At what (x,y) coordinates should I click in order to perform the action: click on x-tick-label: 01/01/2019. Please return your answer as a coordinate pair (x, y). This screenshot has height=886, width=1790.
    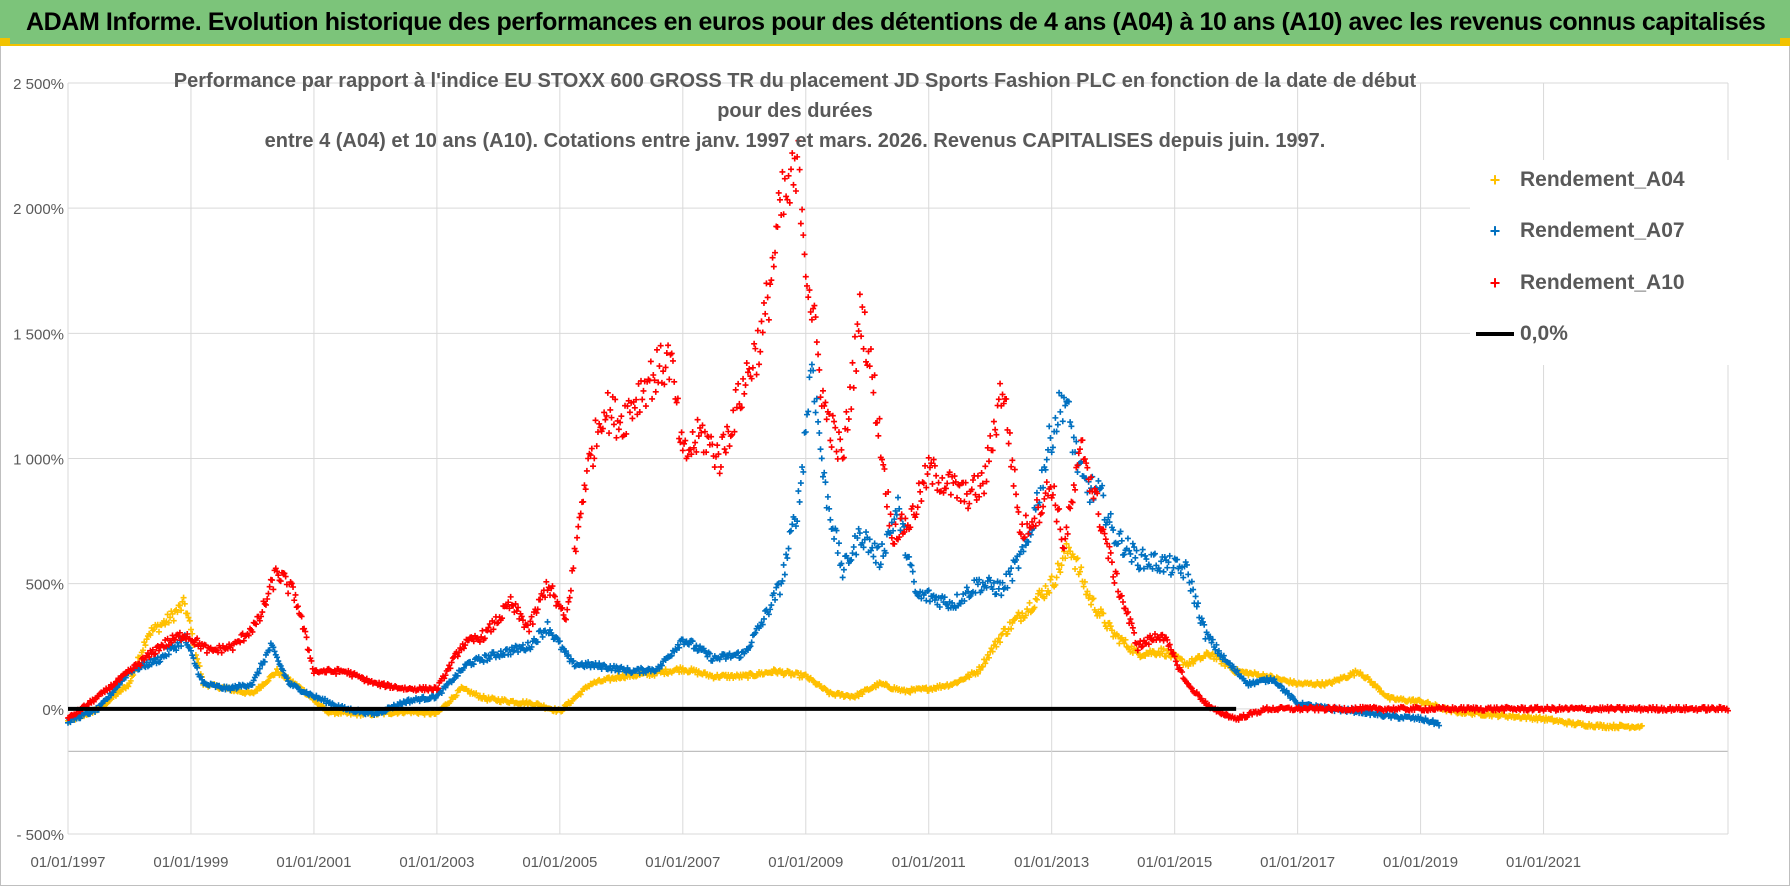
    Looking at the image, I should click on (1420, 862).